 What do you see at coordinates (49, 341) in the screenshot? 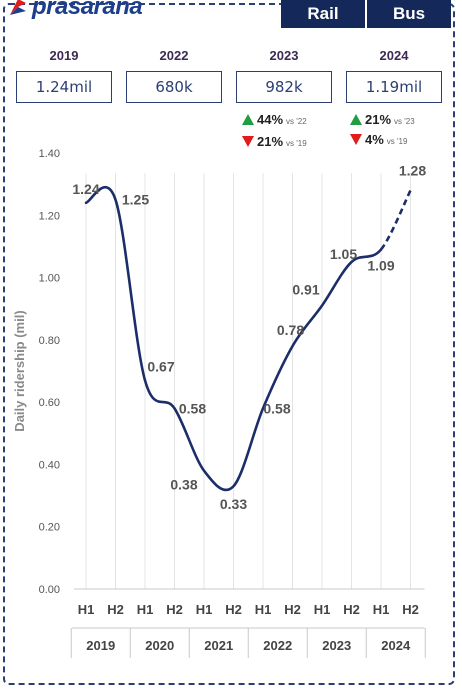
I see `y-tick-label: 0.80` at bounding box center [49, 341].